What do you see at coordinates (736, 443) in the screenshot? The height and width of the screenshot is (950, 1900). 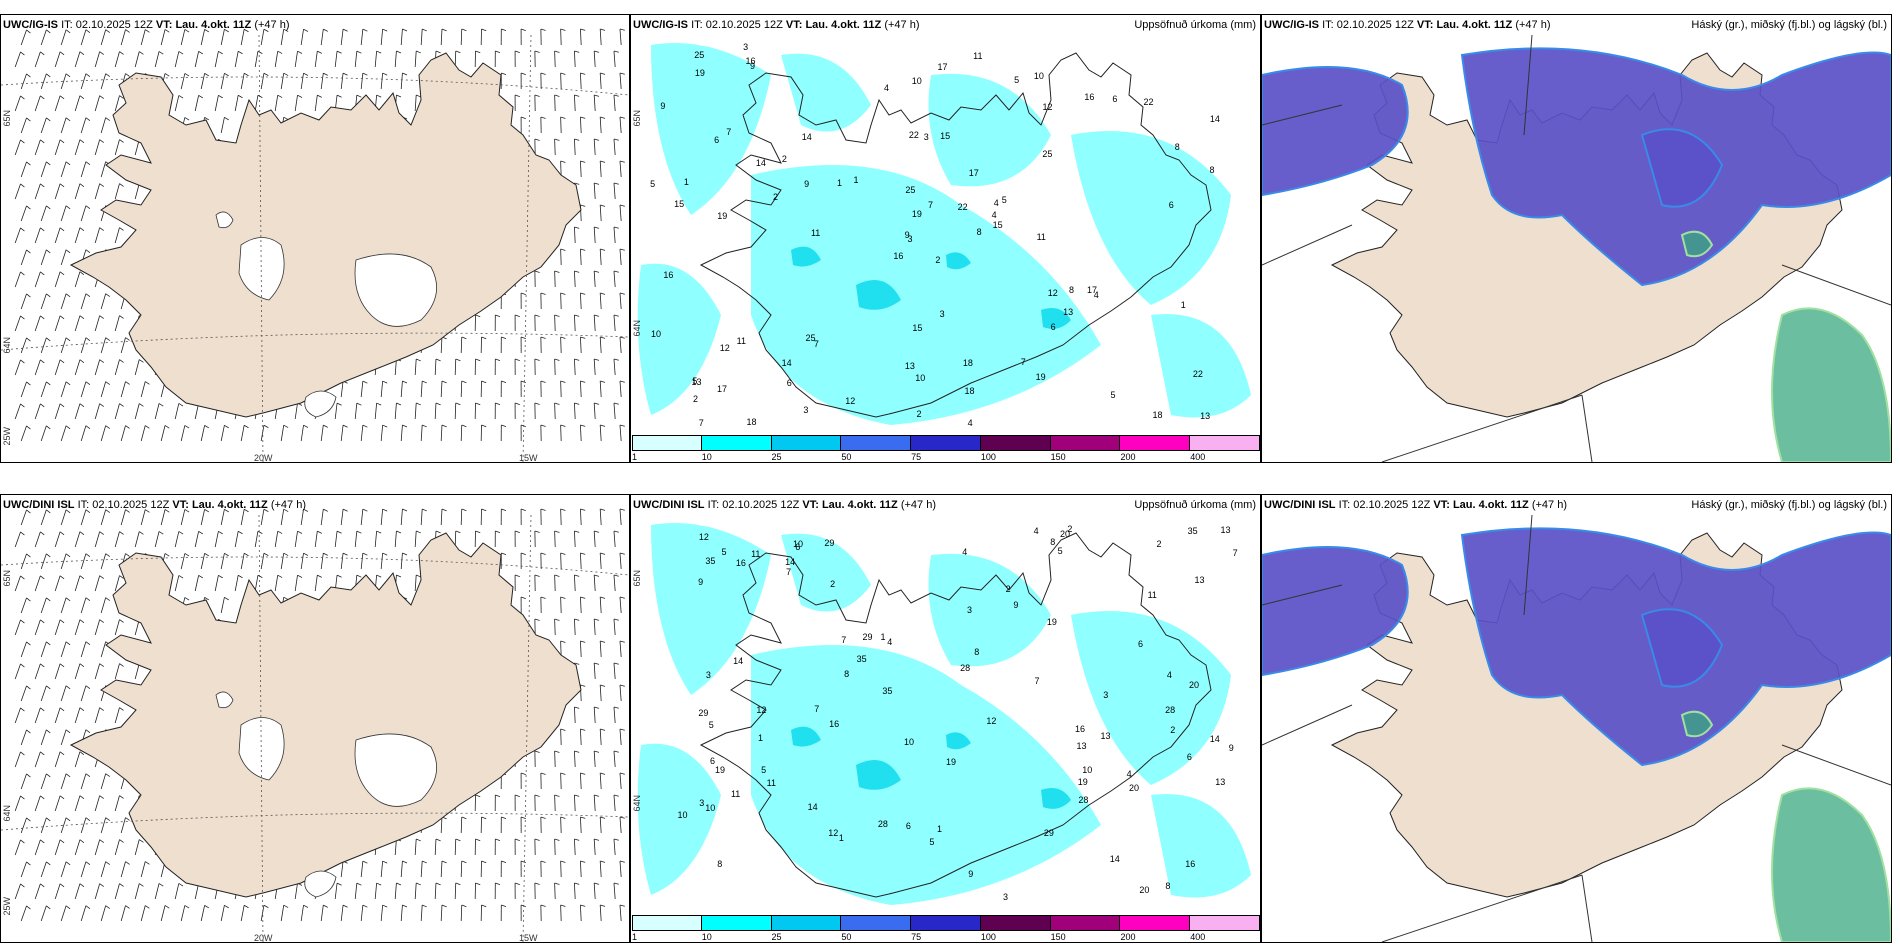 I see `colorbar-segment` at bounding box center [736, 443].